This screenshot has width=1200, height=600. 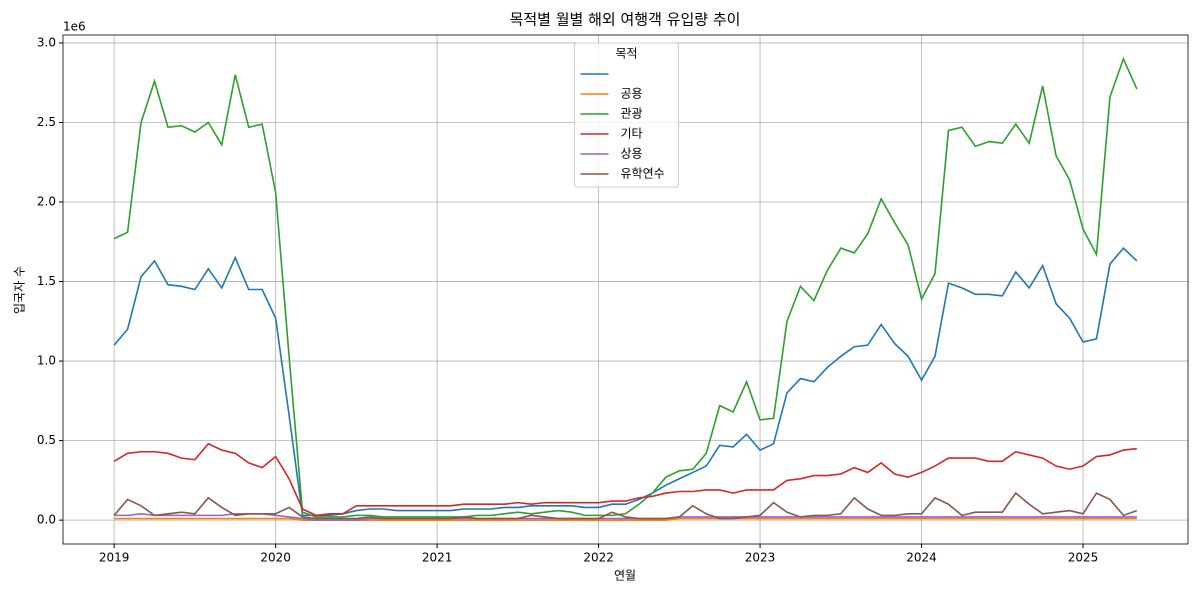 What do you see at coordinates (20, 290) in the screenshot?
I see `y-axis-label: 입국자 수` at bounding box center [20, 290].